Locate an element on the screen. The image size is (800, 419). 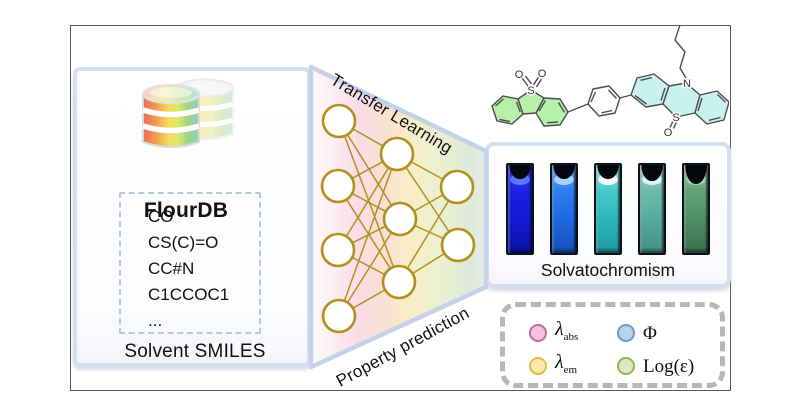
phenothiazine-oxide-unit is located at coordinates (679, 77).